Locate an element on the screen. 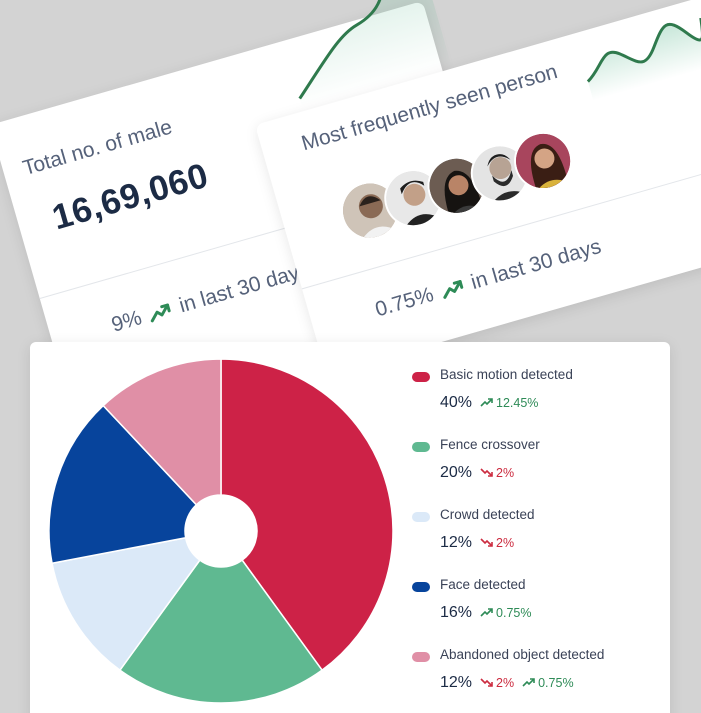 This screenshot has height=713, width=701. legend-item: Basic motion detected 40% 12.45% is located at coordinates (537, 394).